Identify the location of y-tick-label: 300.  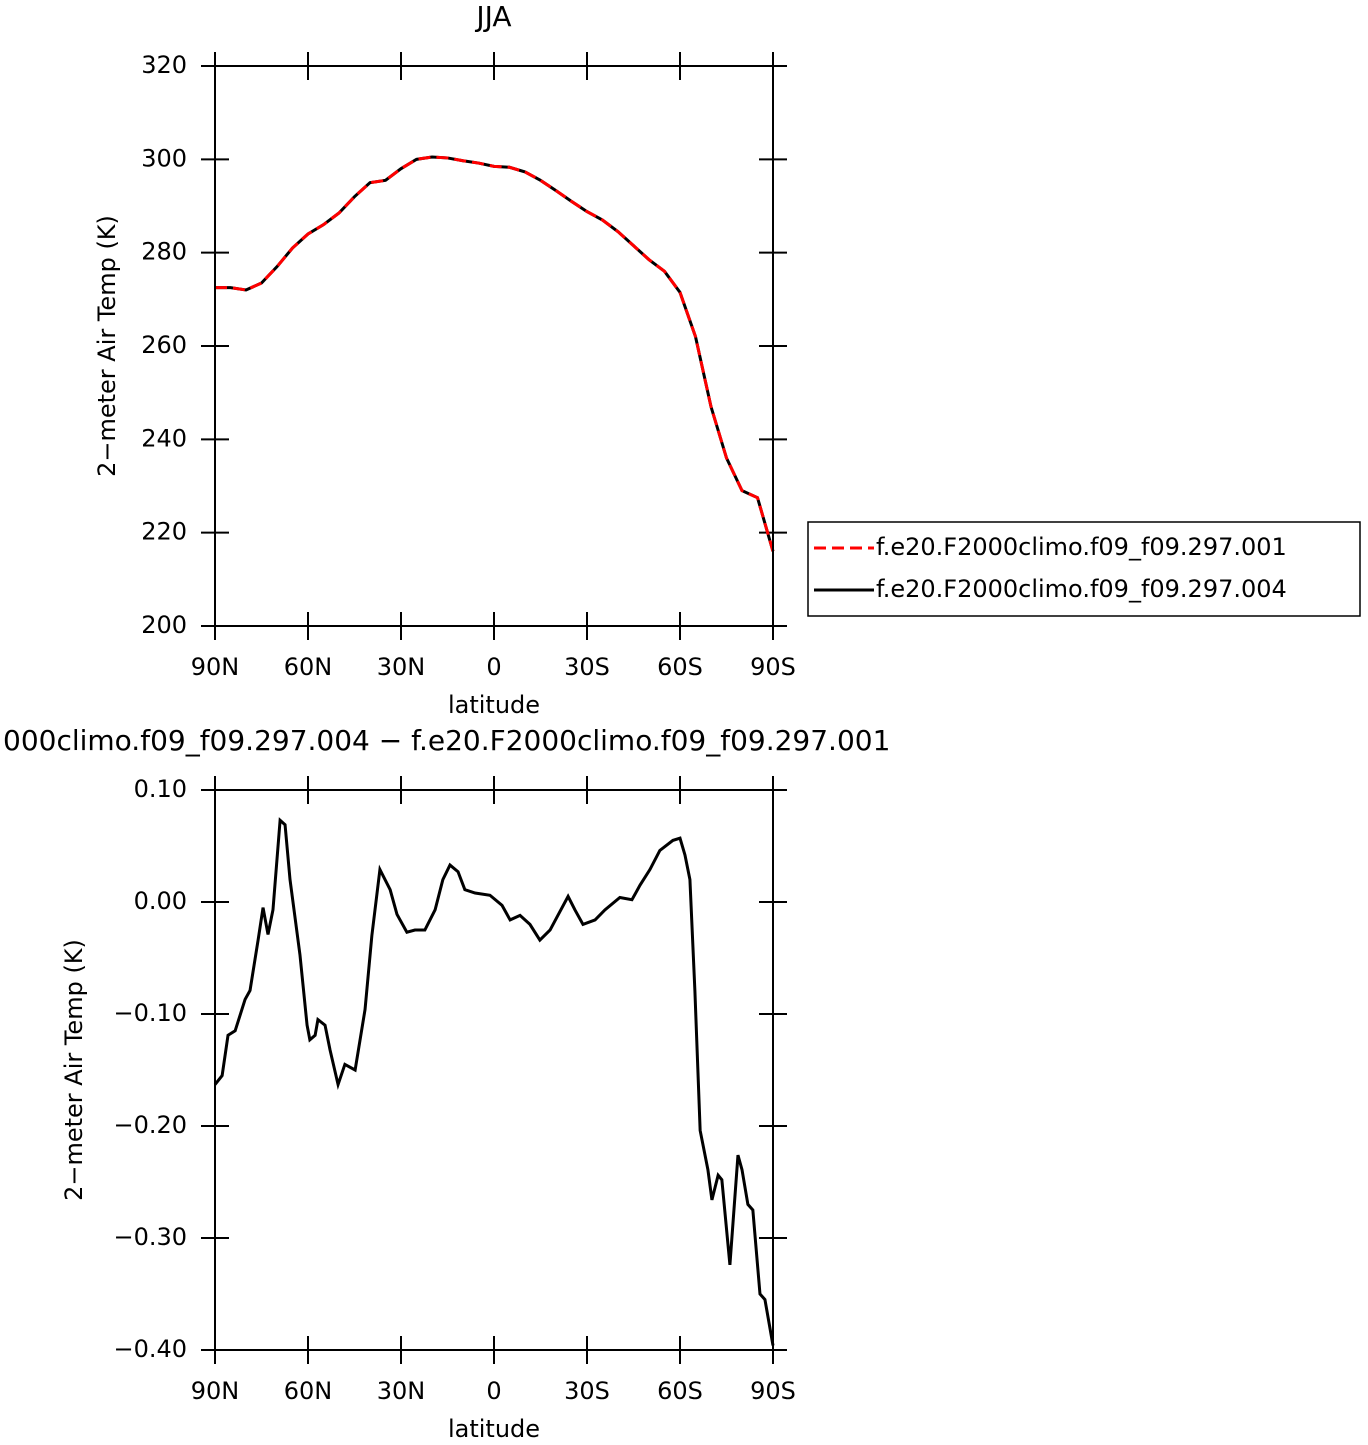
(164, 158).